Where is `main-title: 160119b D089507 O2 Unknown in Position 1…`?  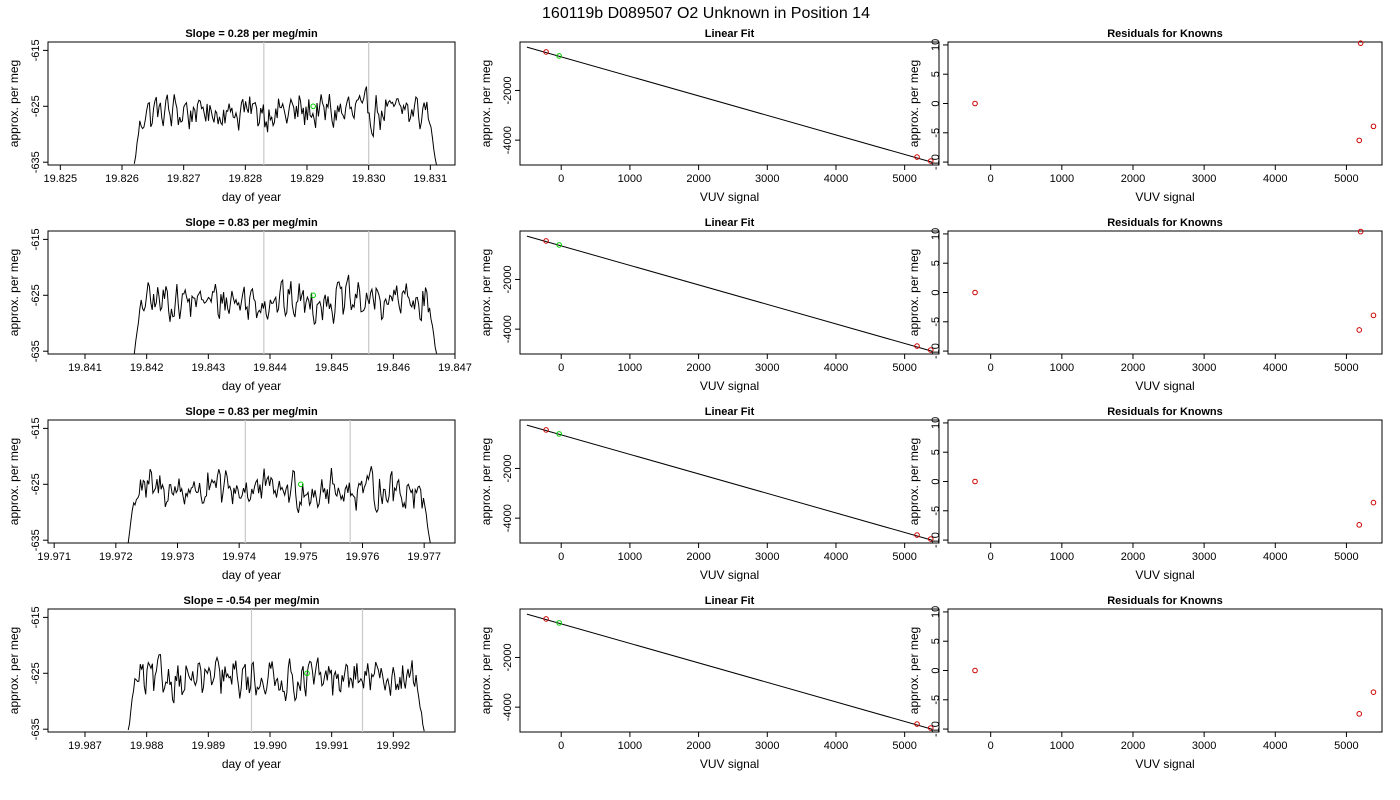
main-title: 160119b D089507 O2 Unknown in Position 1… is located at coordinates (706, 13).